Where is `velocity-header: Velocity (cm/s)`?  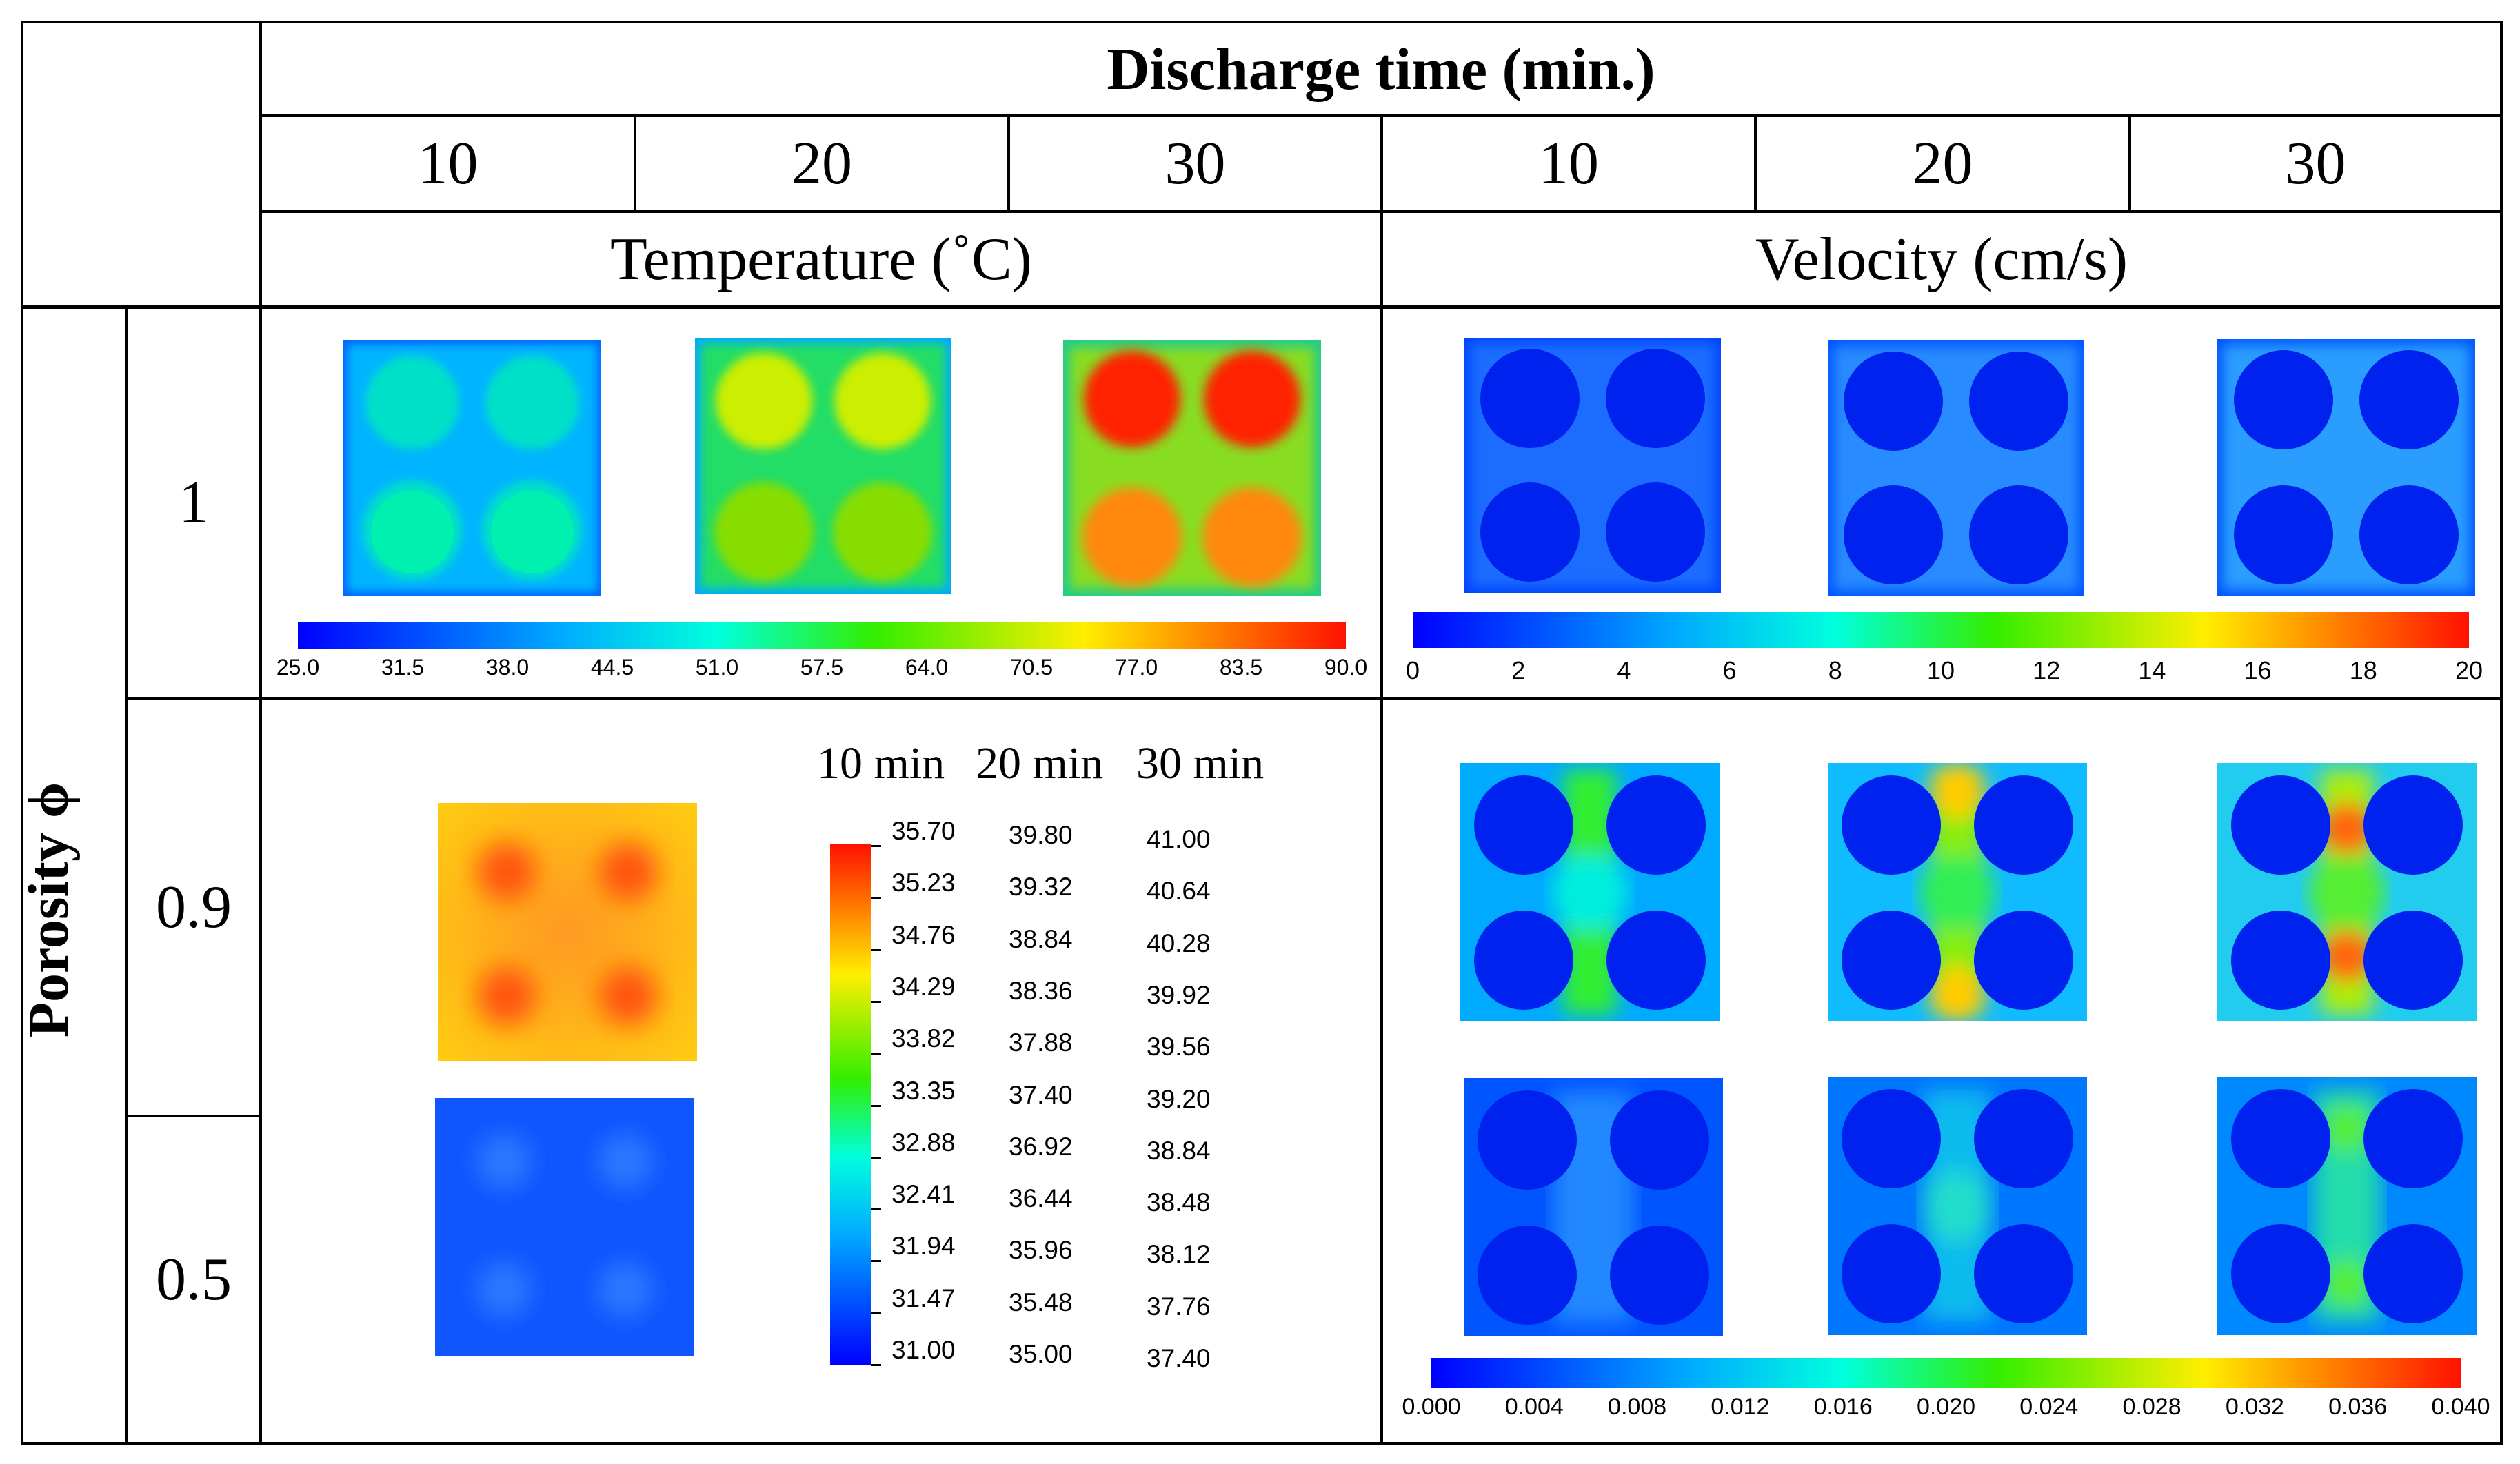 velocity-header: Velocity (cm/s) is located at coordinates (1941, 259).